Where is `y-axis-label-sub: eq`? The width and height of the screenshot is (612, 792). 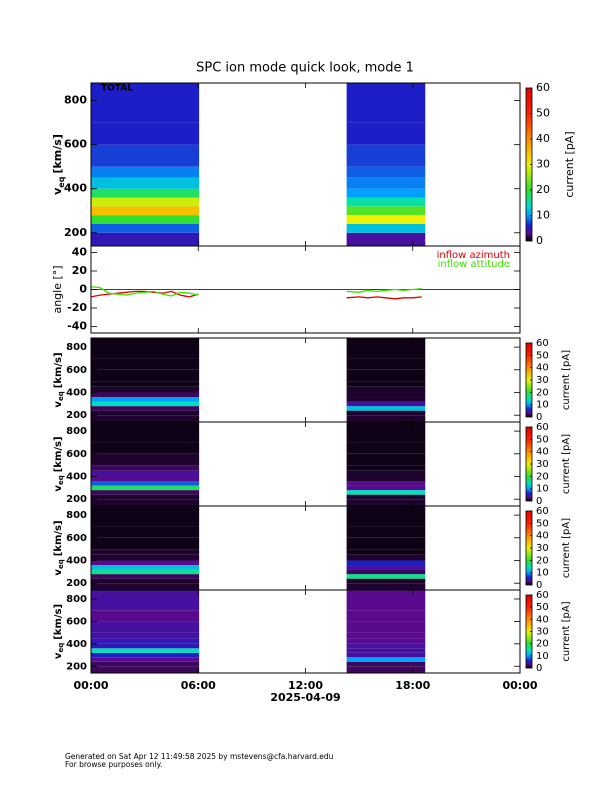
y-axis-label-sub: eq is located at coordinates (61, 564).